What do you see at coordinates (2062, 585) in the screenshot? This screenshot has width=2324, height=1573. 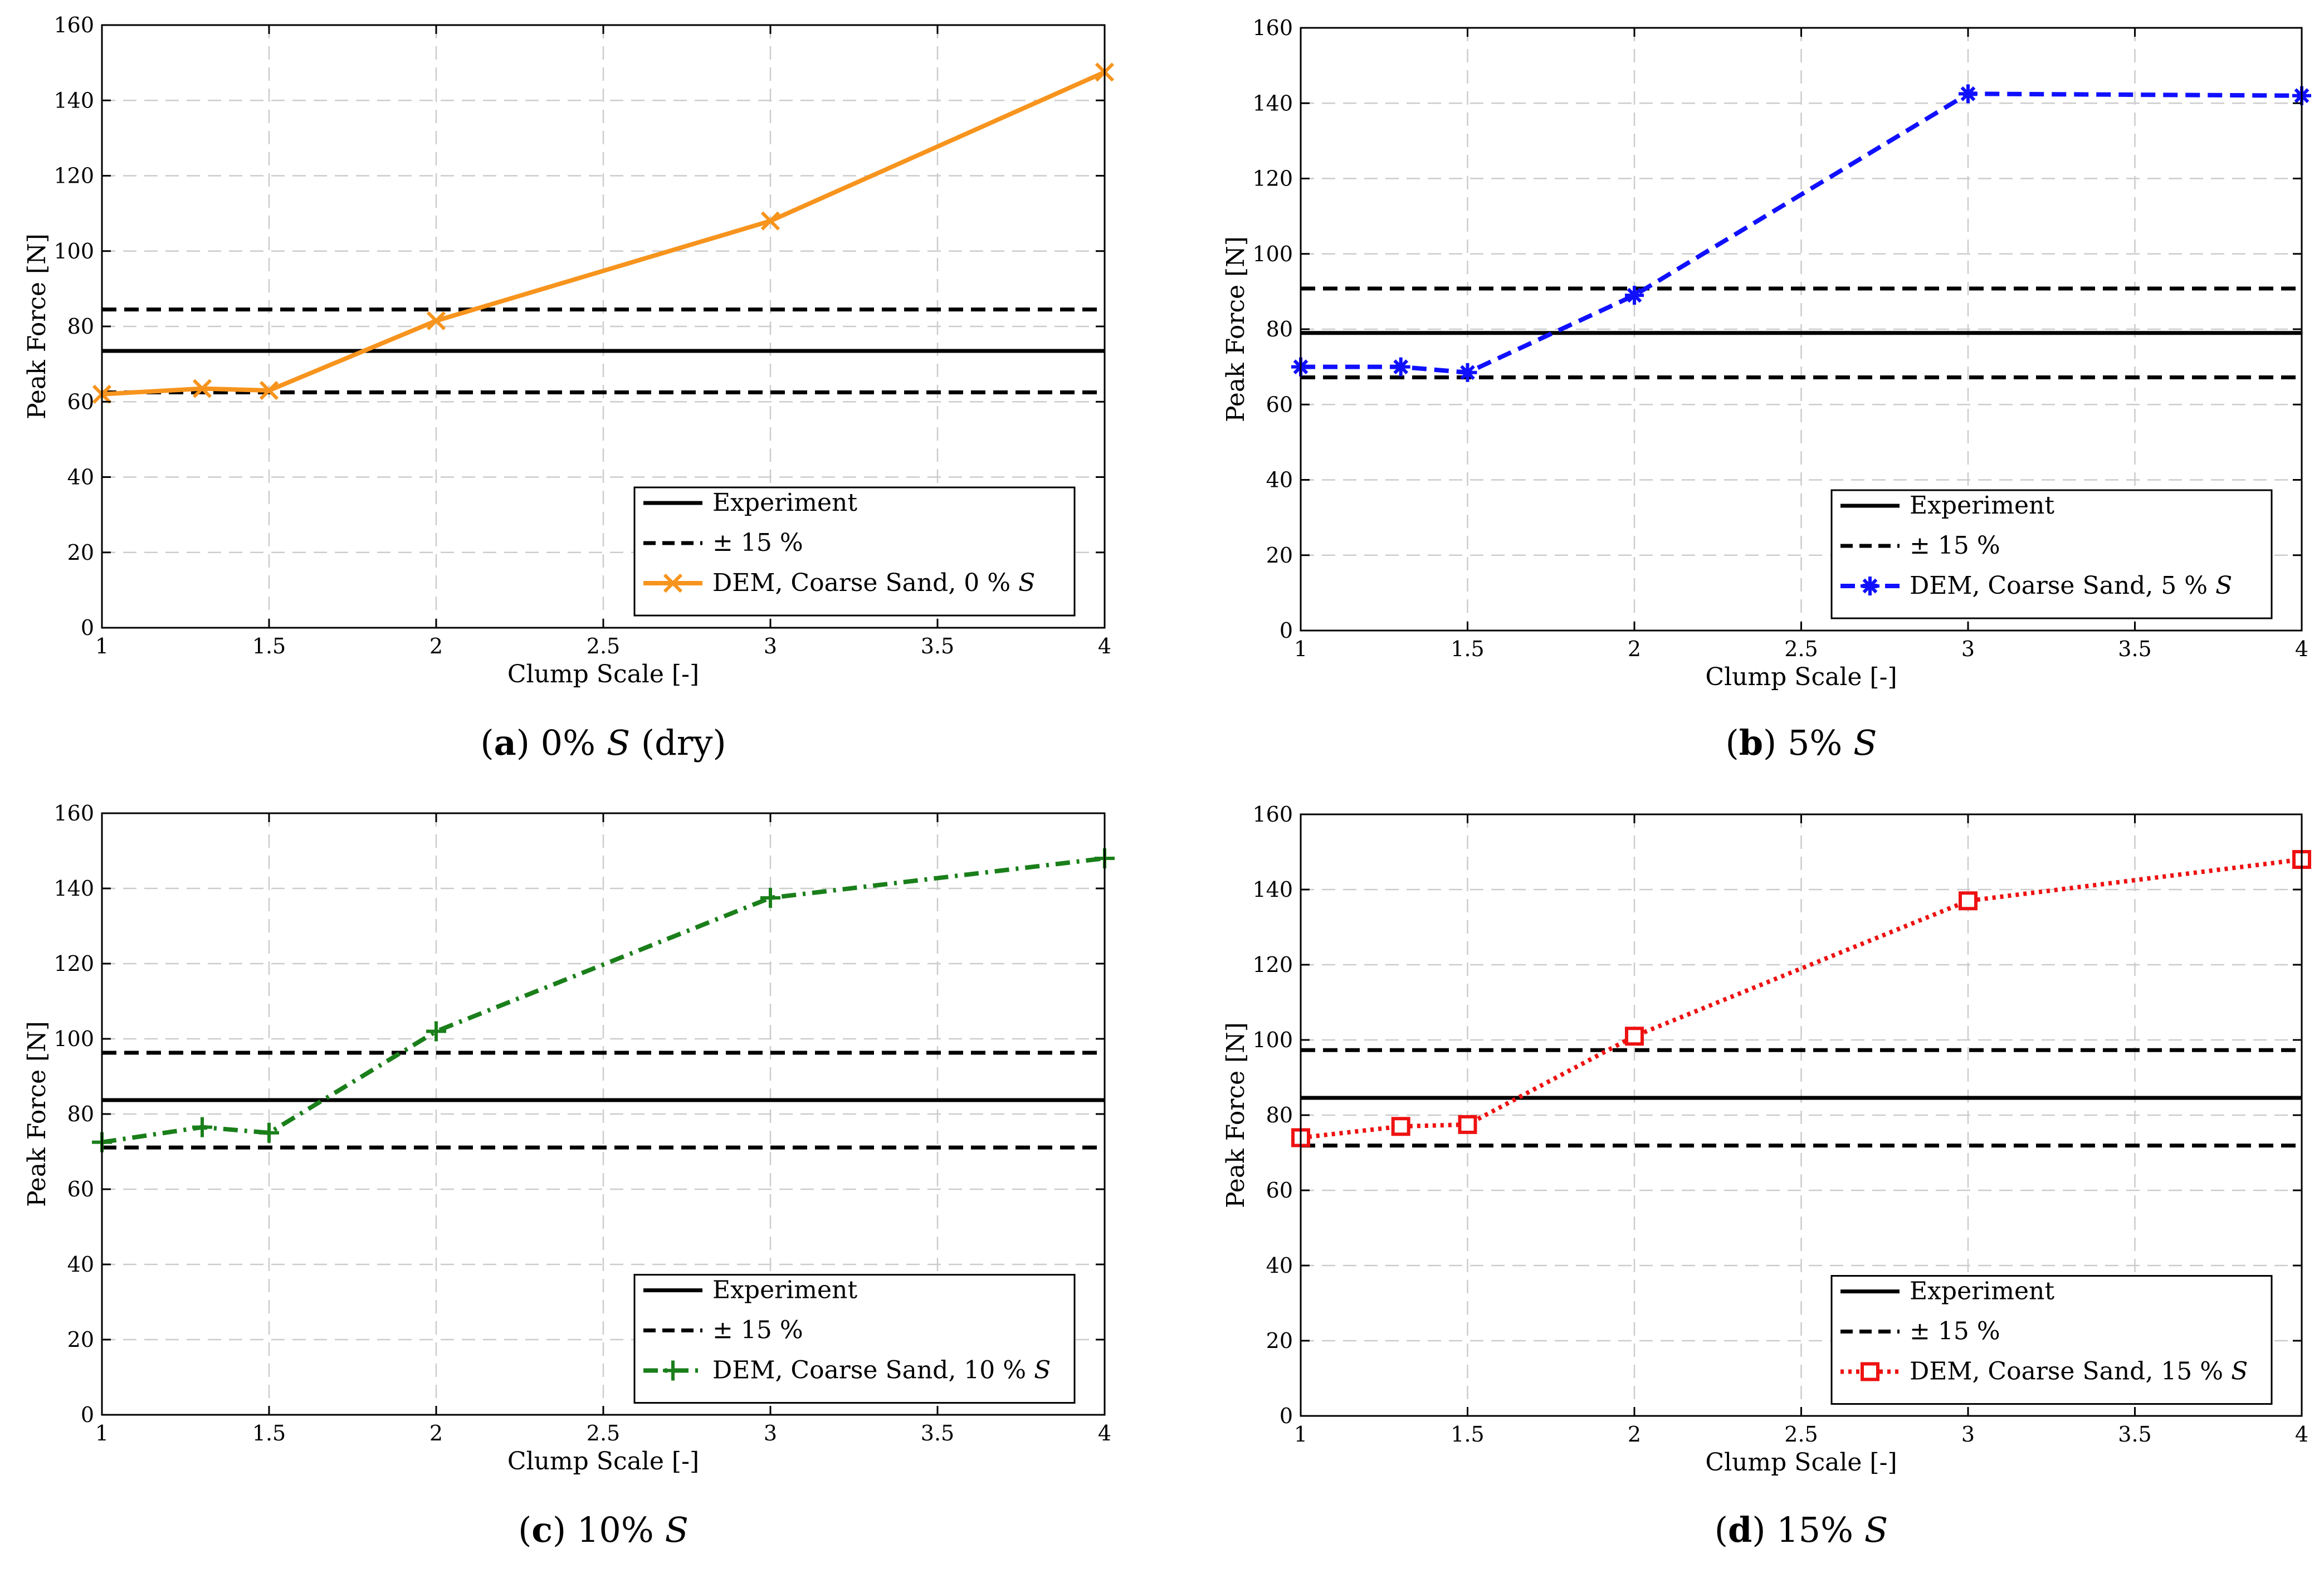 I see `legend-series-text: DEM, Coarse Sand, 5 %` at bounding box center [2062, 585].